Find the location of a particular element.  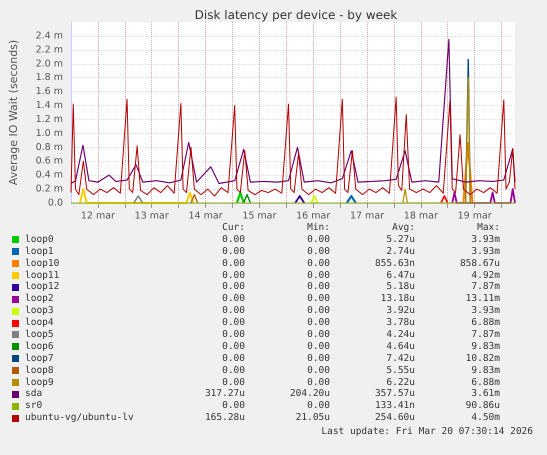

legend-label: sda is located at coordinates (34, 394).